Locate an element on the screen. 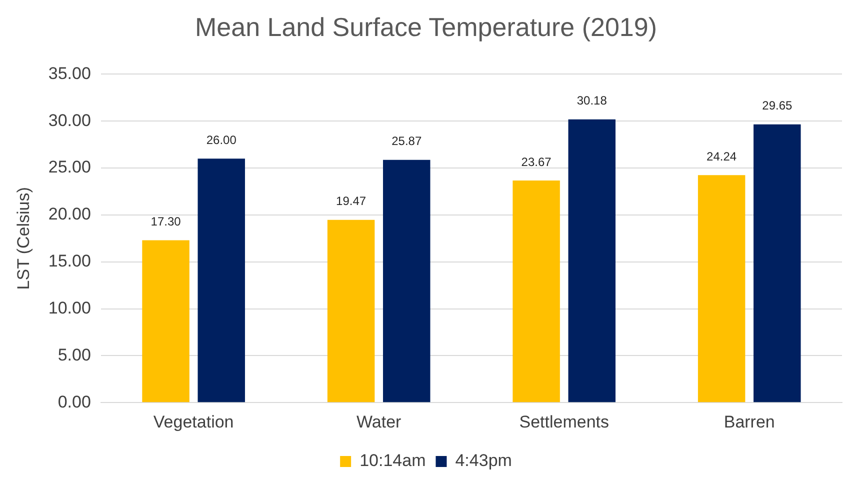  y-tick-label: 0.00 is located at coordinates (74, 402).